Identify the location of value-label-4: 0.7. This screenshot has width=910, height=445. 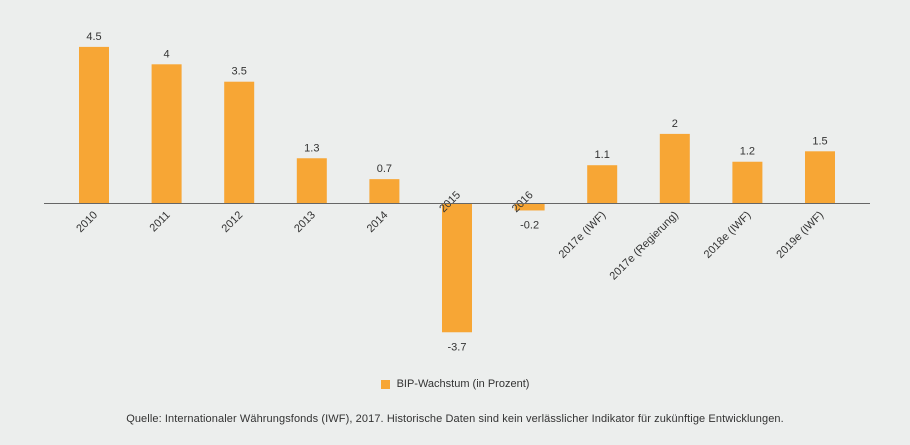
(384, 169).